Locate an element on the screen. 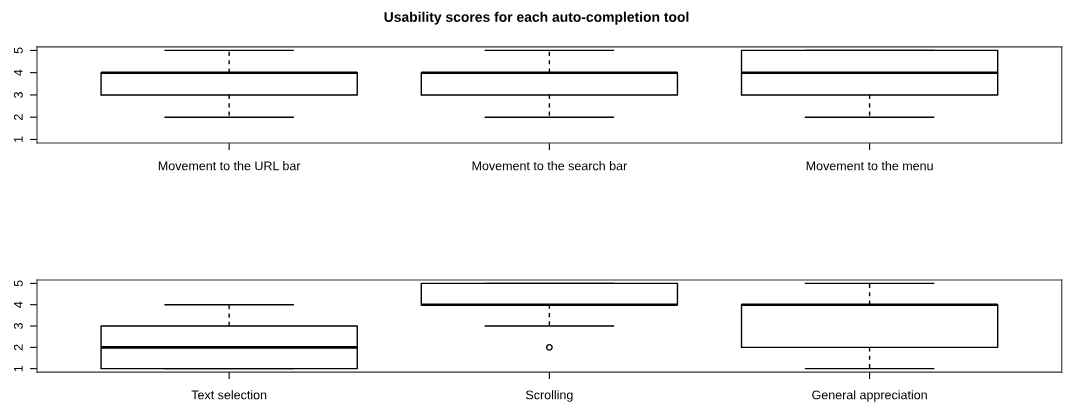 The width and height of the screenshot is (1073, 404). x-tick-label: Scrolling is located at coordinates (549, 396).